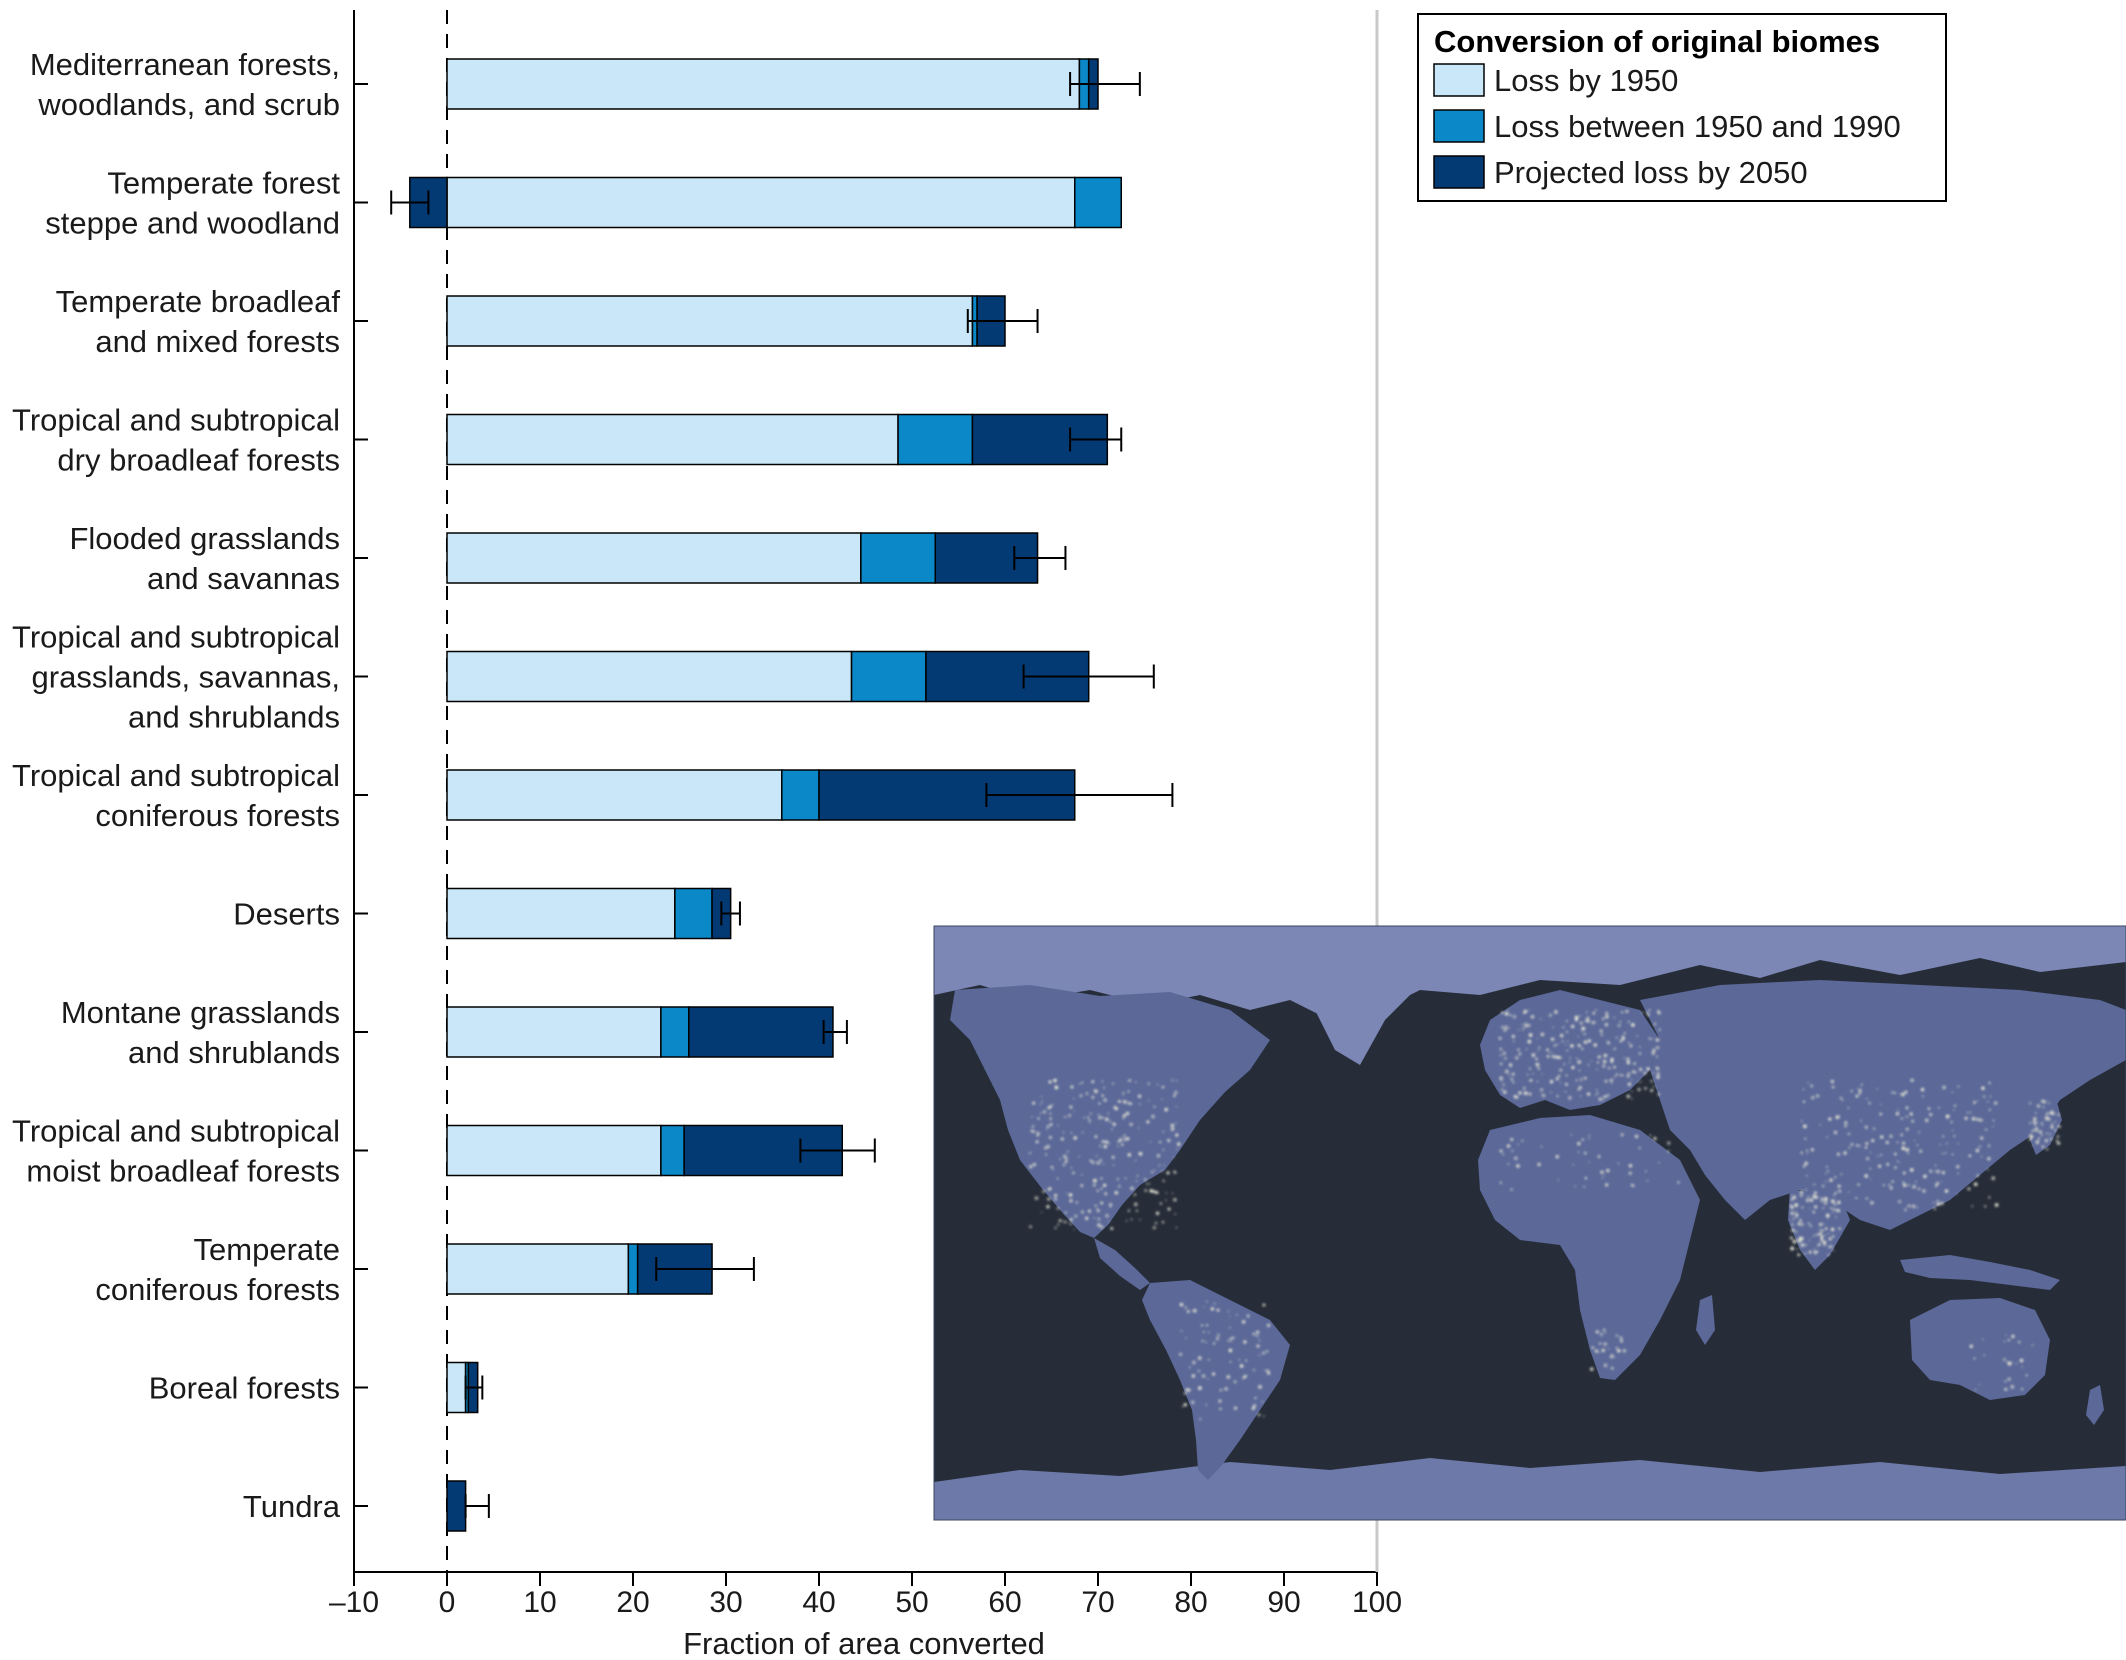  What do you see at coordinates (539, 1602) in the screenshot?
I see `x-tick-label: 10` at bounding box center [539, 1602].